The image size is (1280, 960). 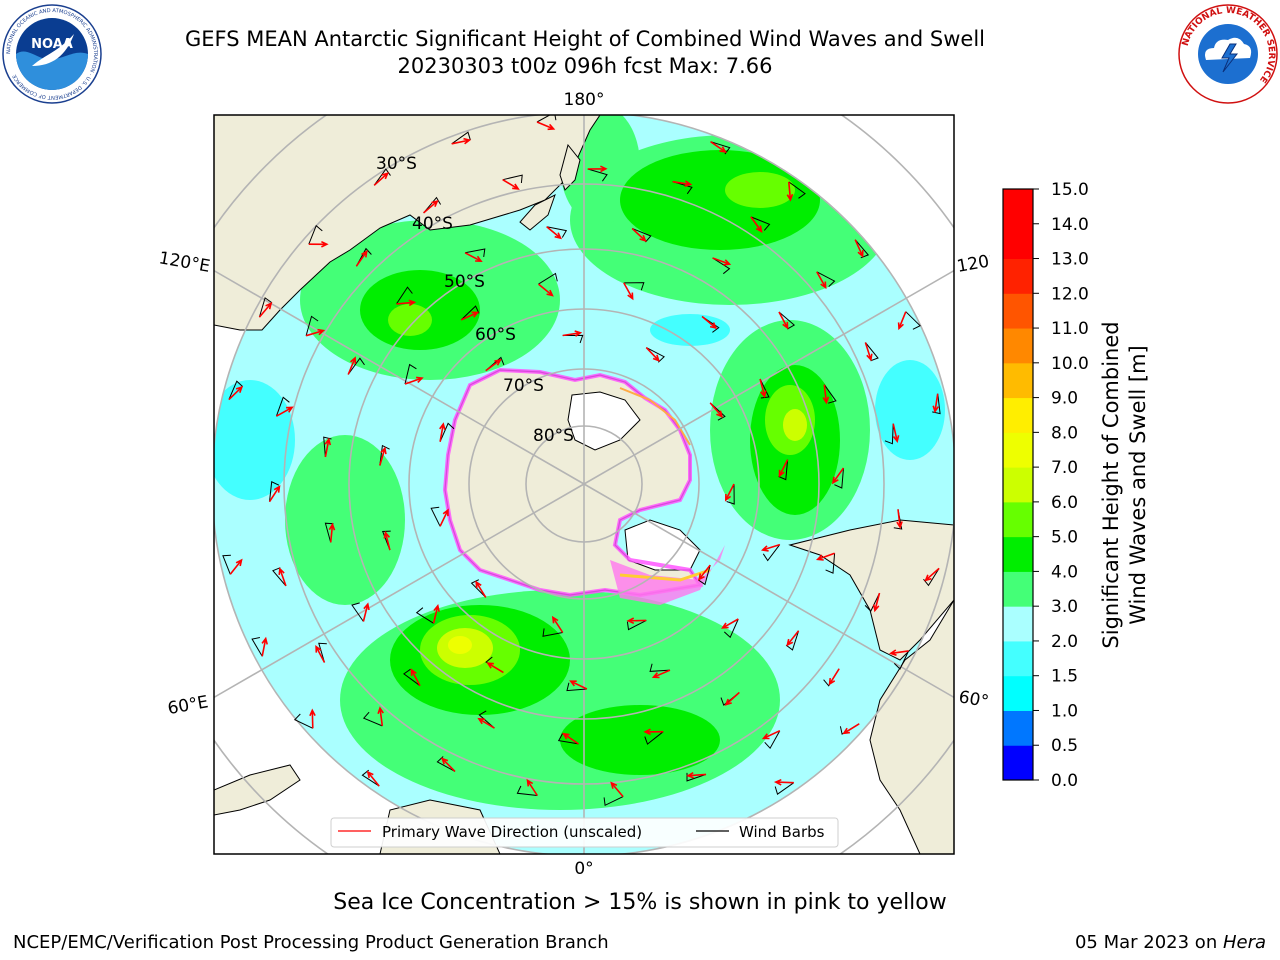 I want to click on lat-label-40s: 40°S, so click(x=432, y=224).